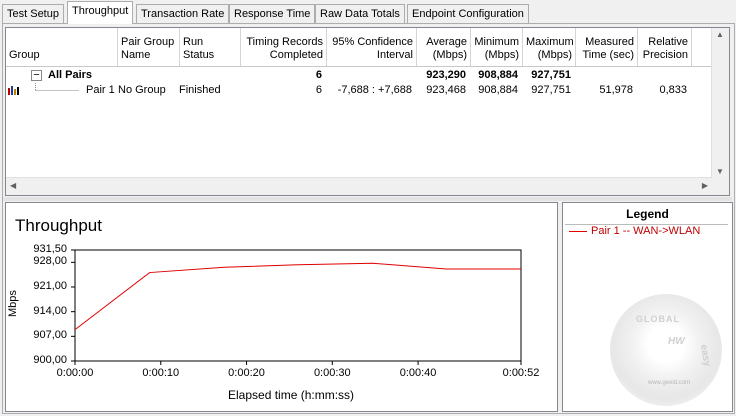  Describe the element at coordinates (13, 90) in the screenshot. I see `pair-chart-icon` at that location.